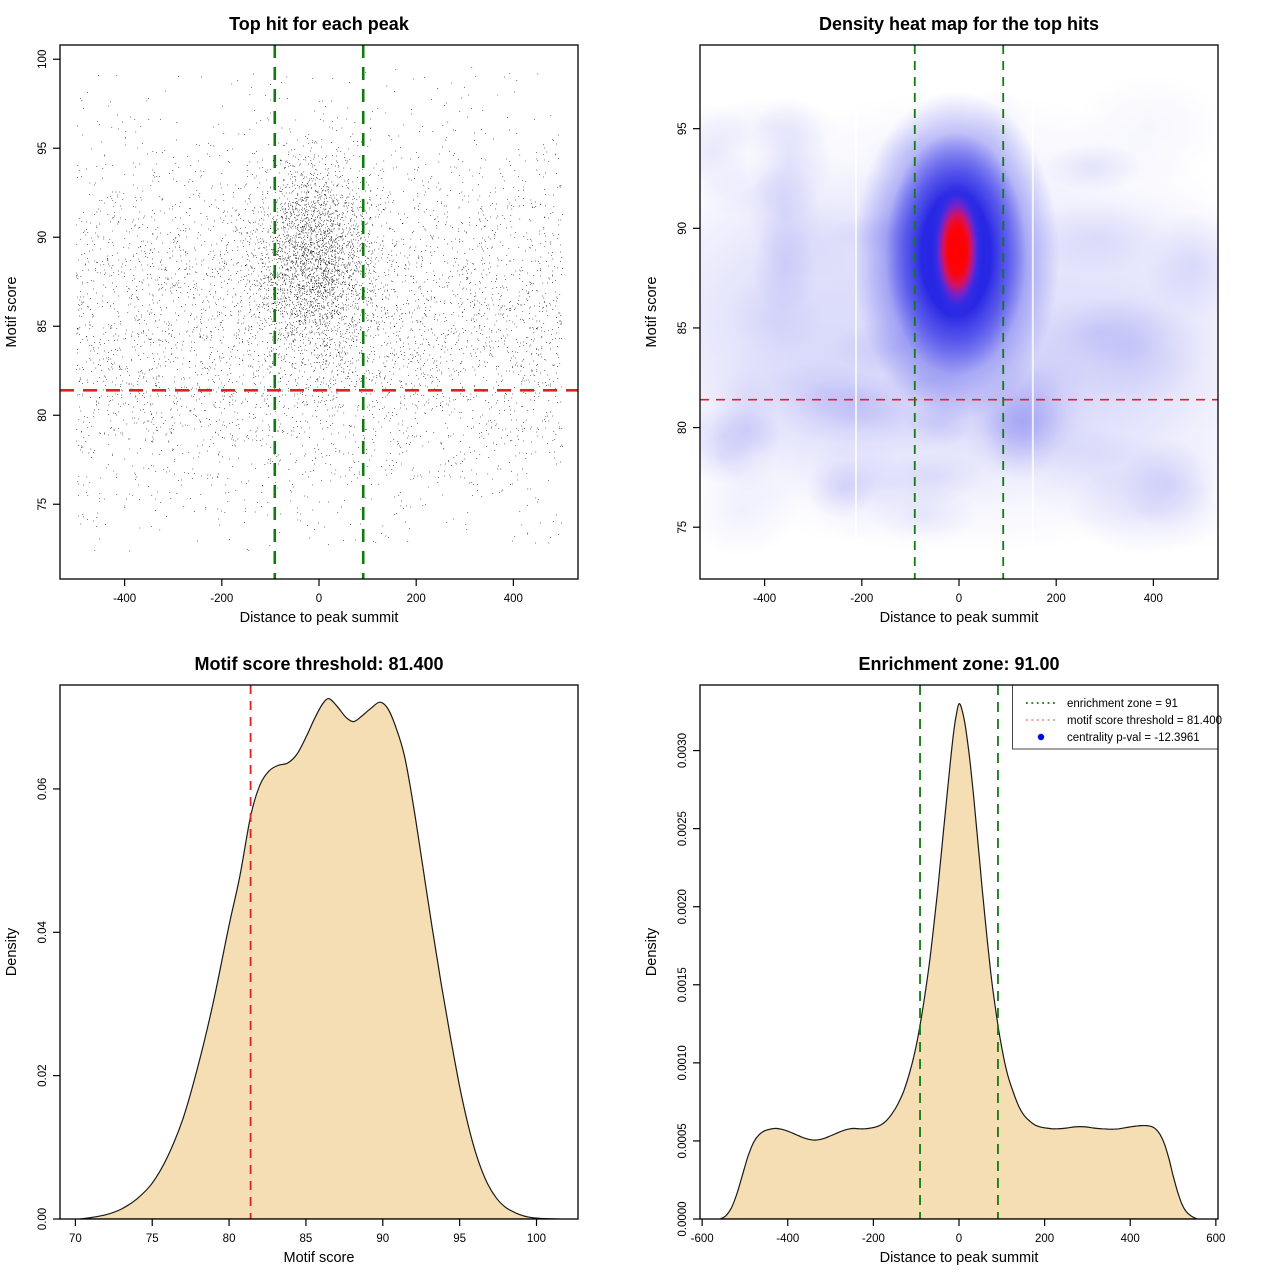 The height and width of the screenshot is (1280, 1280). Describe the element at coordinates (683, 906) in the screenshot. I see `y-tick-label: 0.0020` at that location.